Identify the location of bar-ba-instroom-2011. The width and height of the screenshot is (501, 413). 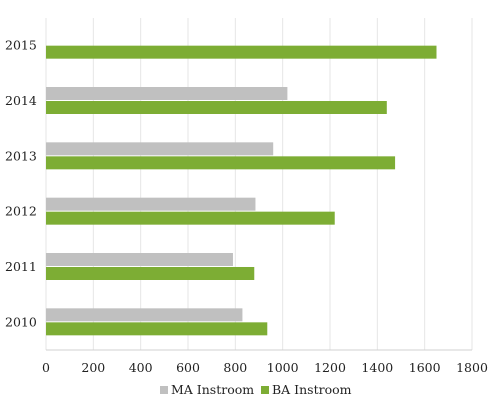
(150, 273).